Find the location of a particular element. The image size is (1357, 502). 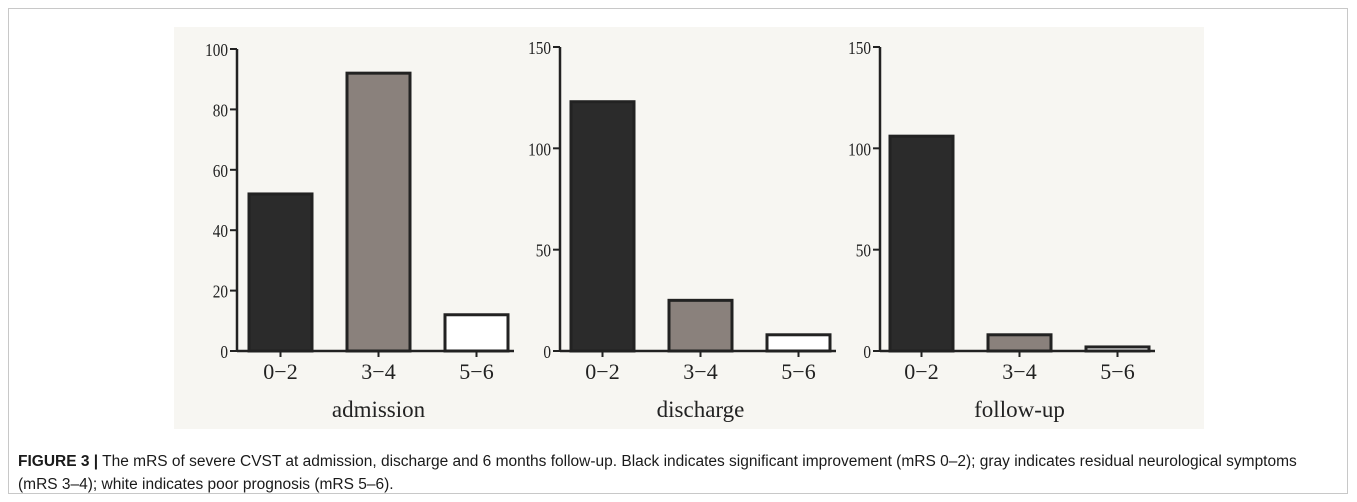

x-axis-title: follow-up is located at coordinates (1019, 409).